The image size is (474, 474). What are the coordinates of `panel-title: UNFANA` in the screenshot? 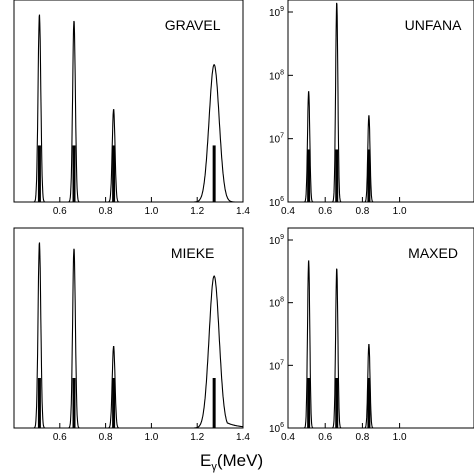 It's located at (433, 25).